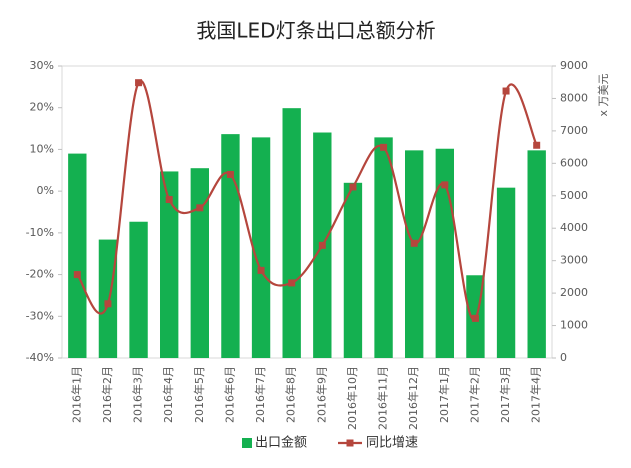 This screenshot has height=468, width=631. What do you see at coordinates (260, 394) in the screenshot?
I see `x-tick-label: 2016年7月` at bounding box center [260, 394].